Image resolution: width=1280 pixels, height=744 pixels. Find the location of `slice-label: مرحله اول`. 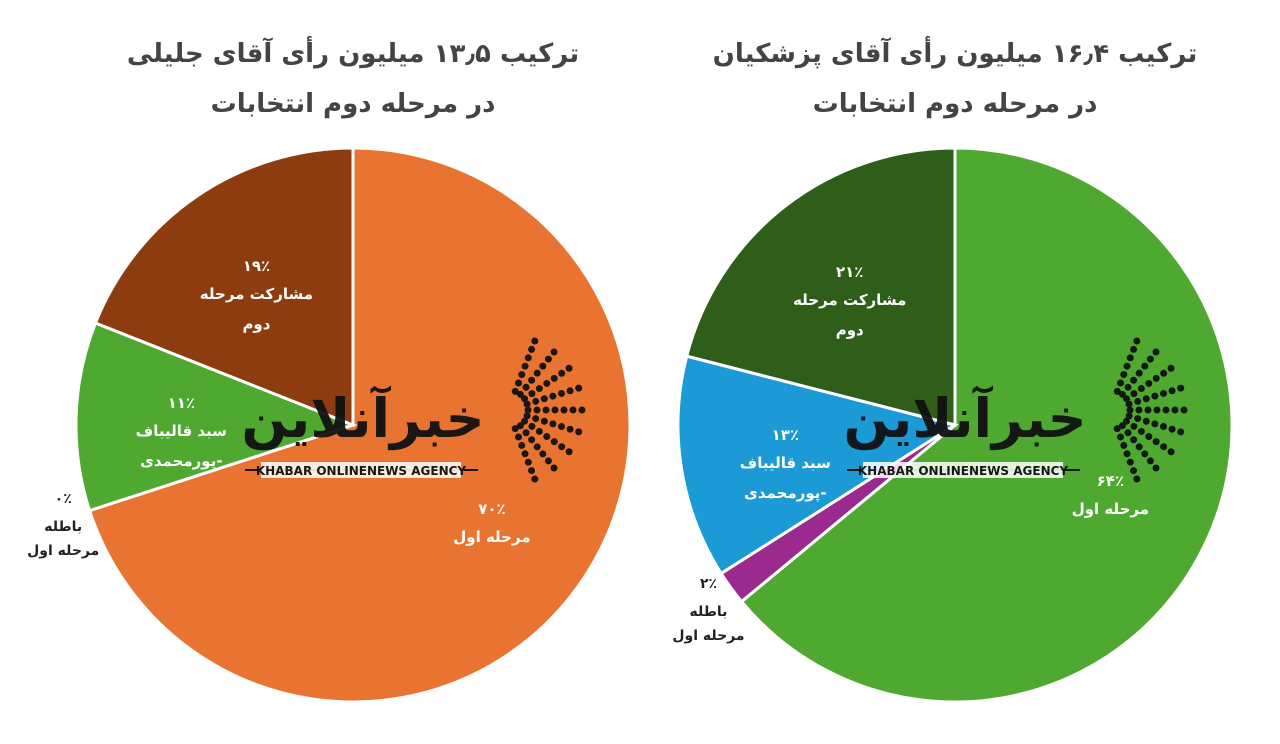

slice-label: مرحله اول is located at coordinates (492, 536).